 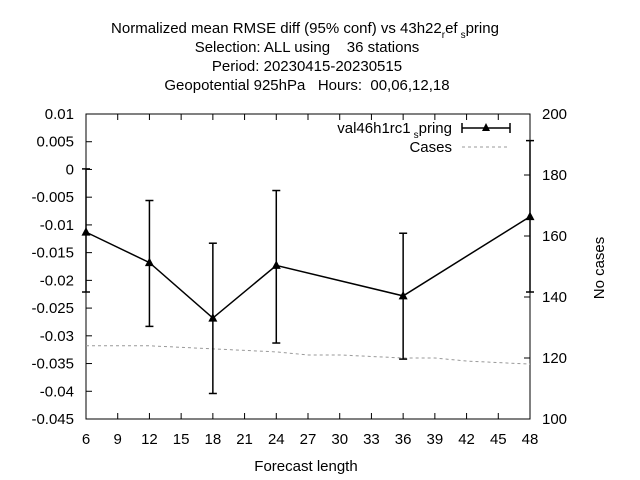 What do you see at coordinates (498, 439) in the screenshot?
I see `x-tick-label: 45` at bounding box center [498, 439].